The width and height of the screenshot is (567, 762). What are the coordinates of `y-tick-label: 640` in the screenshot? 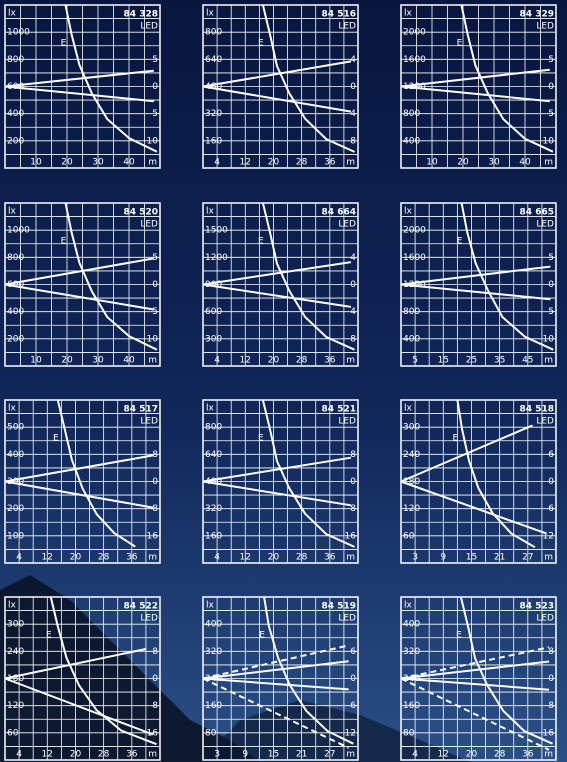 It's located at (213, 60).